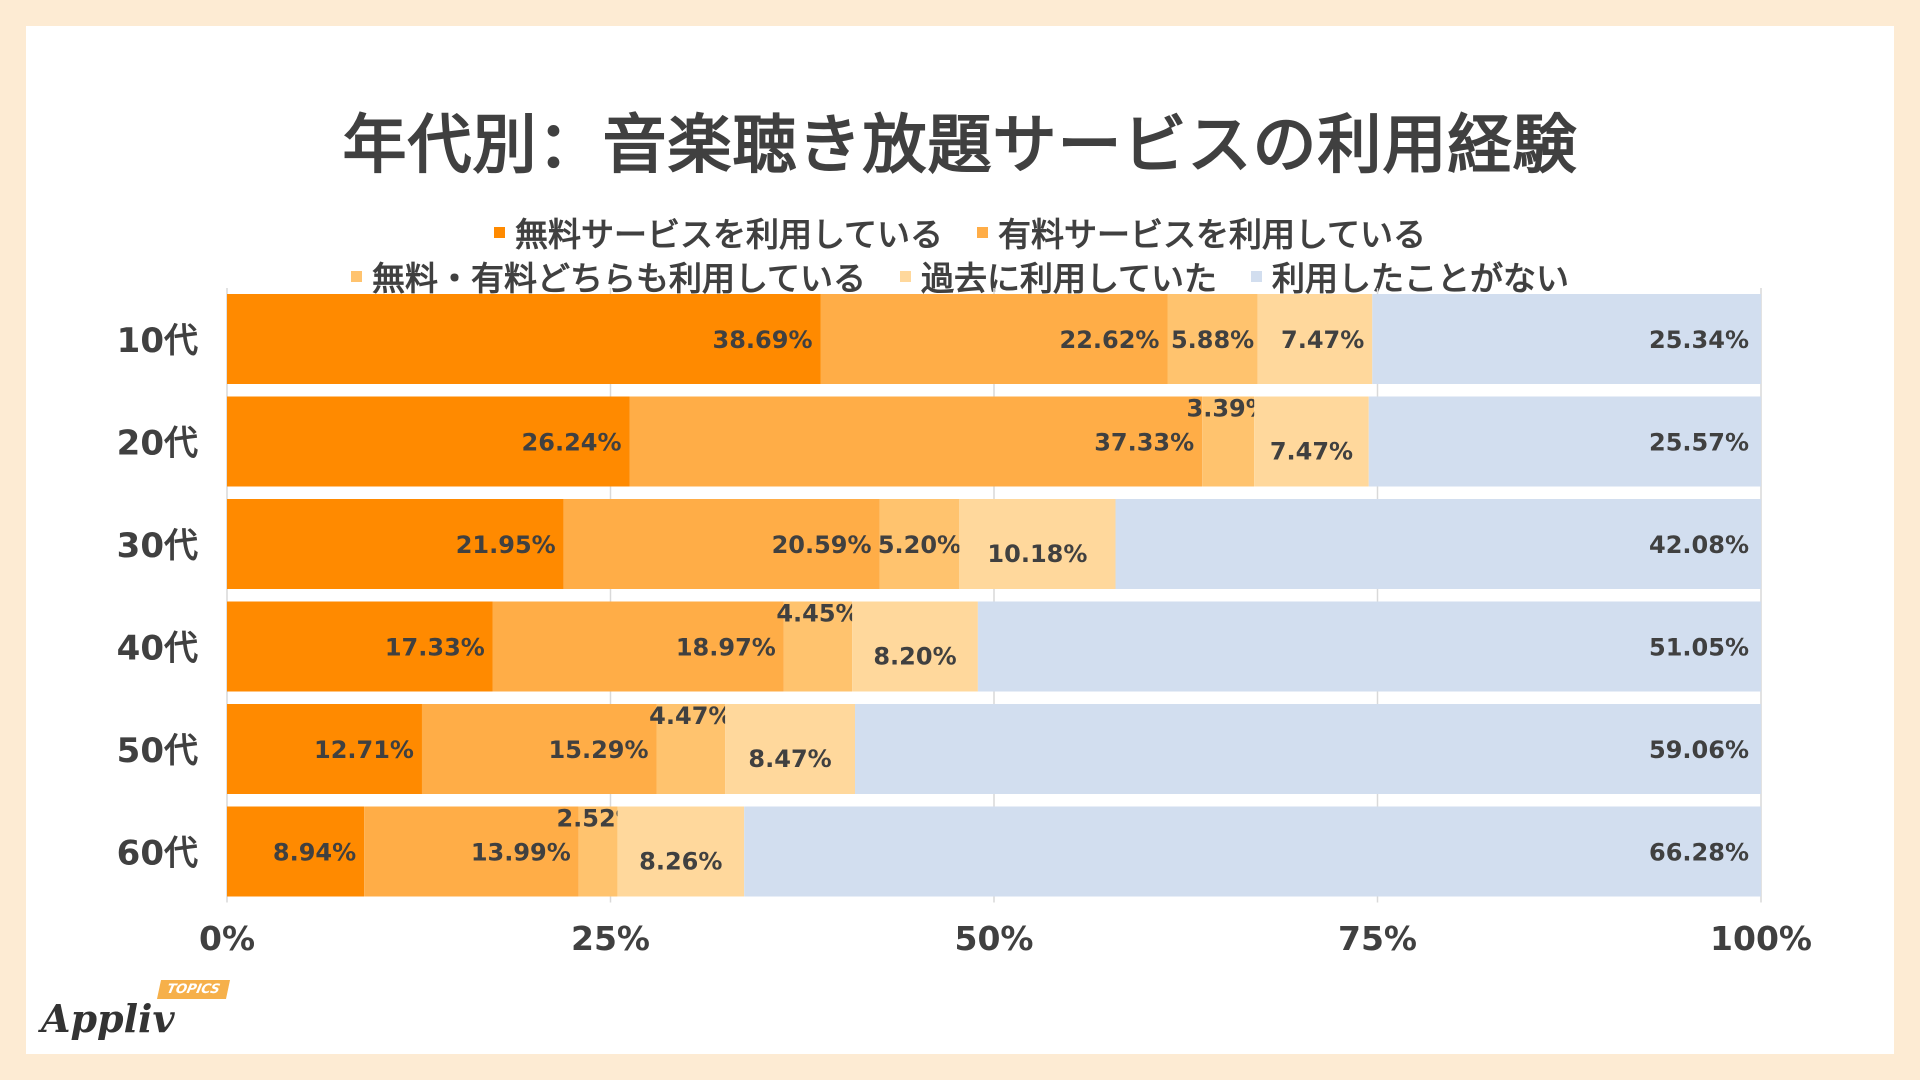  I want to click on legend-label-paid: 有料サービスを利用している, so click(1212, 234).